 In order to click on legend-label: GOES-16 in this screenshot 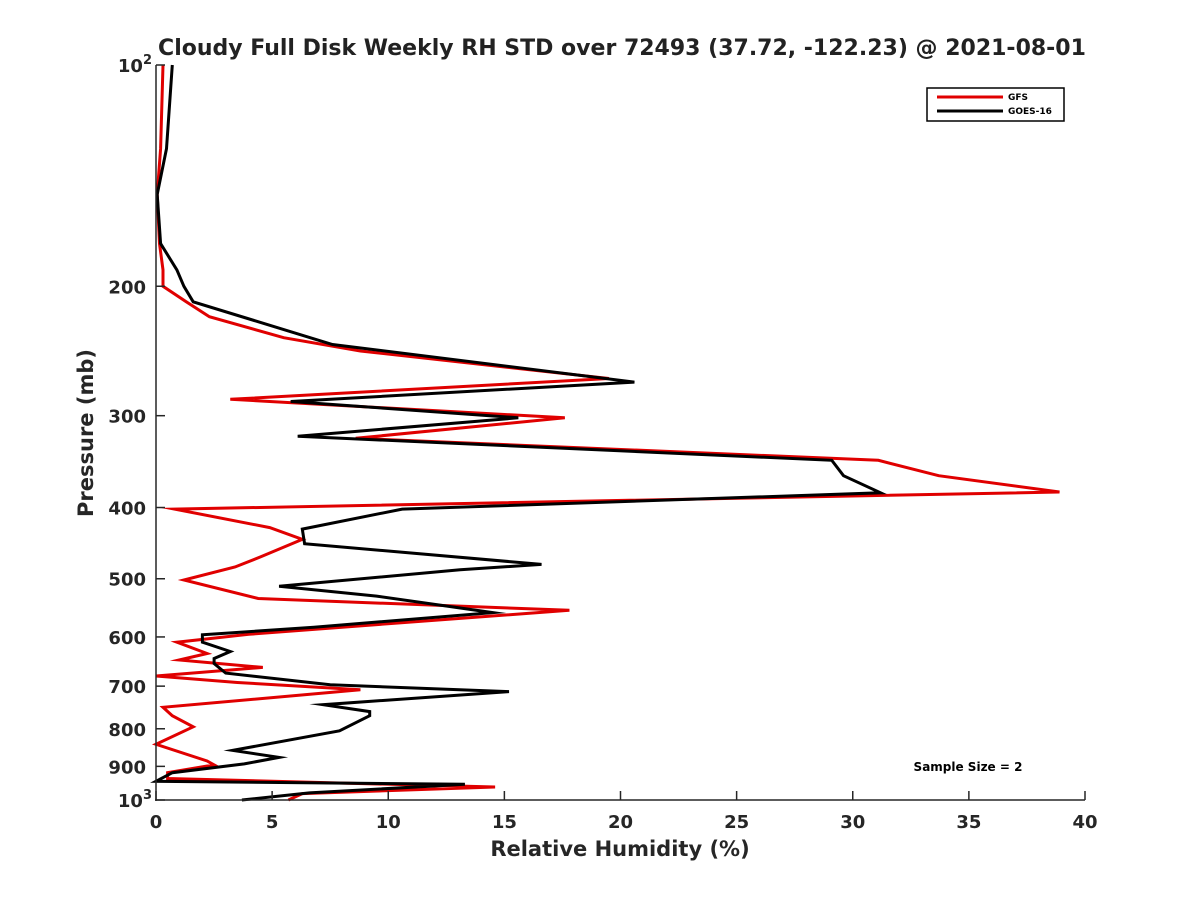, I will do `click(1030, 112)`.